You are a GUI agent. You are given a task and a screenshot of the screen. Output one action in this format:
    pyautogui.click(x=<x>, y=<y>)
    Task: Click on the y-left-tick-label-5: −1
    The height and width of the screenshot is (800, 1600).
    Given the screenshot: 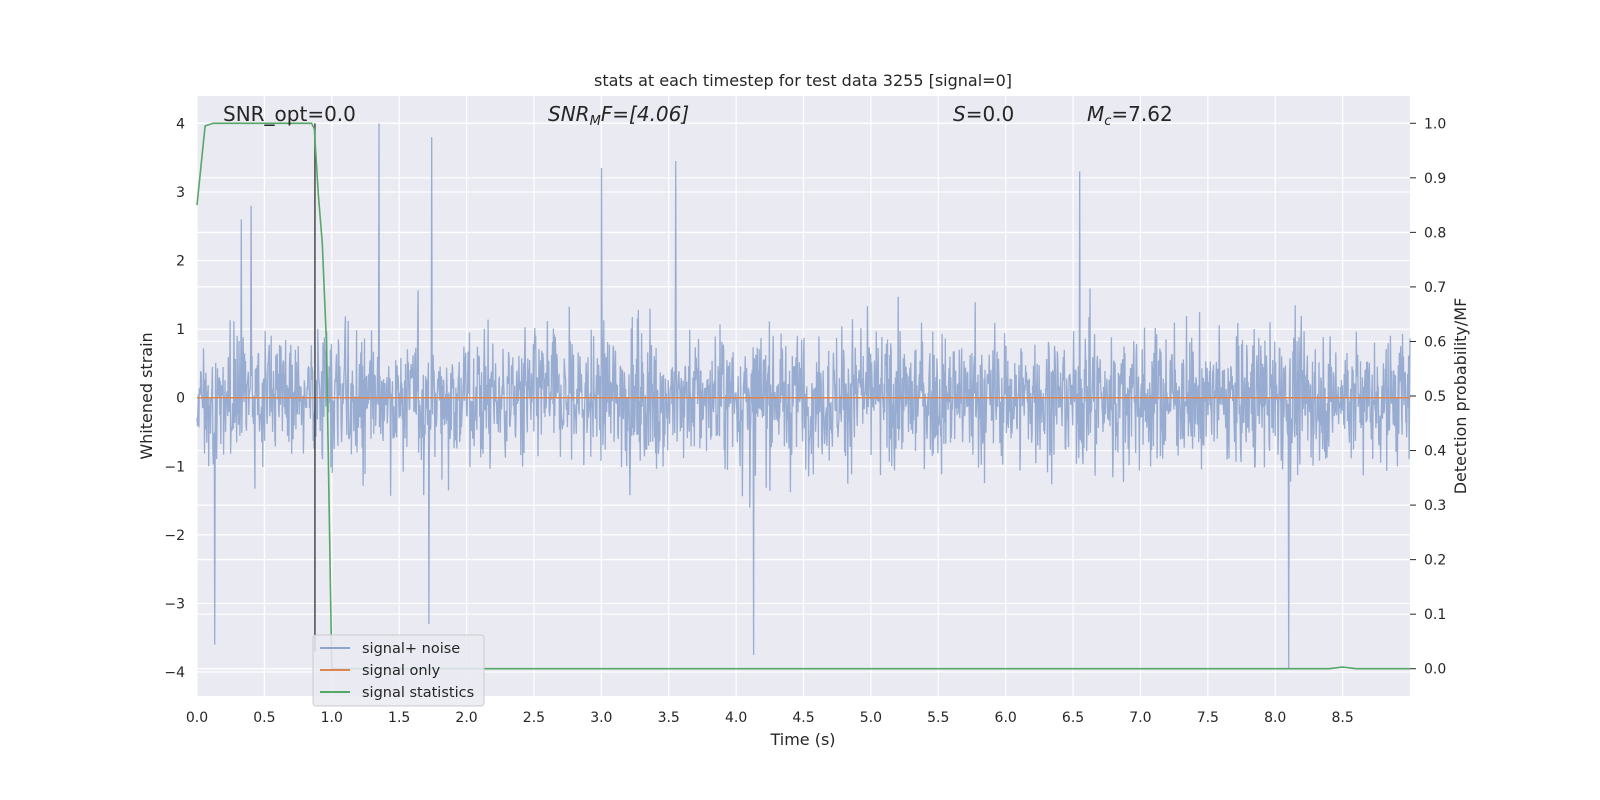 What is the action you would take?
    pyautogui.click(x=174, y=467)
    